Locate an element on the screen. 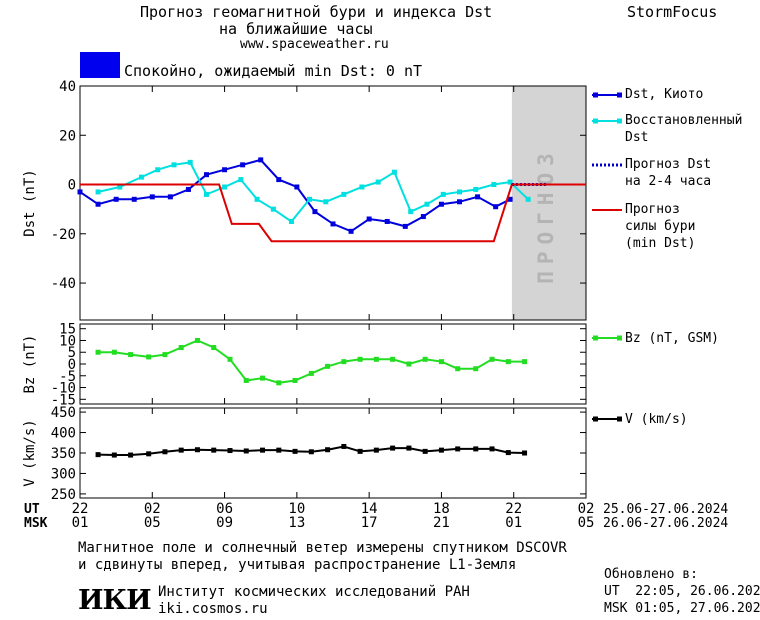 The image size is (760, 620). forecast-band is located at coordinates (548, 203).